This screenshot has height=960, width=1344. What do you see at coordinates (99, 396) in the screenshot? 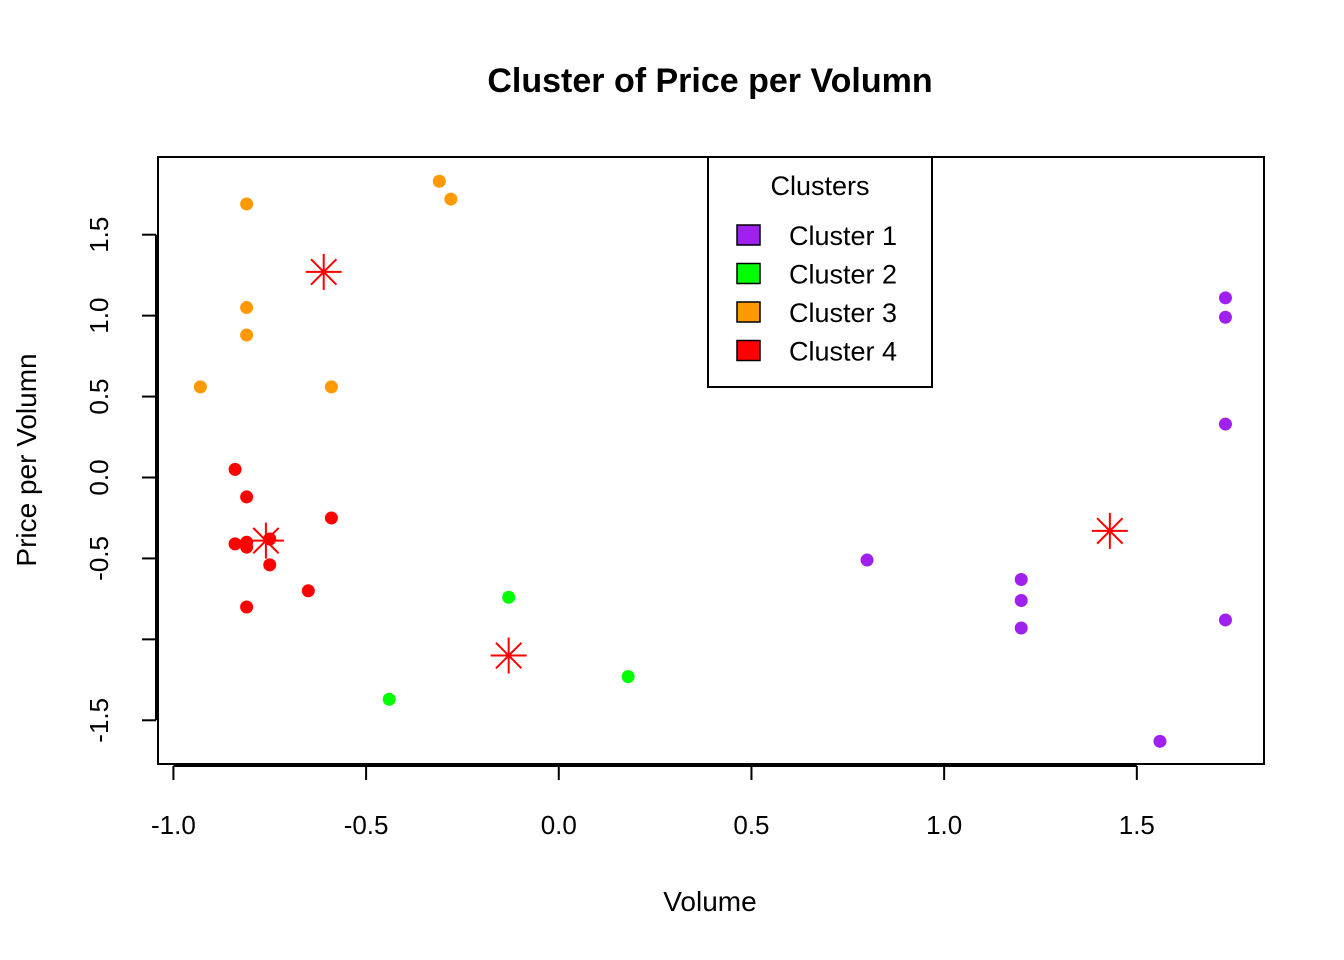
I see `y-tick-label: 0.5` at bounding box center [99, 396].